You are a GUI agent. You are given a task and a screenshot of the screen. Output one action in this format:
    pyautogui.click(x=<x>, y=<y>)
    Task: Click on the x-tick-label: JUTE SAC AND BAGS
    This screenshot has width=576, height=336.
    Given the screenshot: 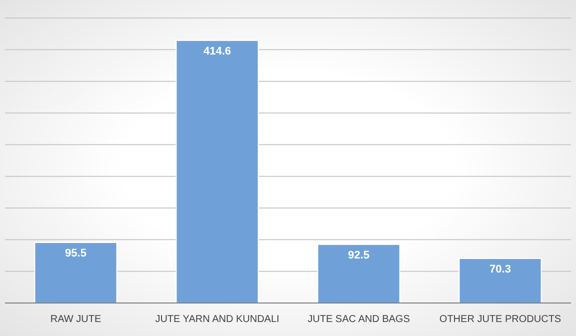 What is the action you would take?
    pyautogui.click(x=359, y=320)
    